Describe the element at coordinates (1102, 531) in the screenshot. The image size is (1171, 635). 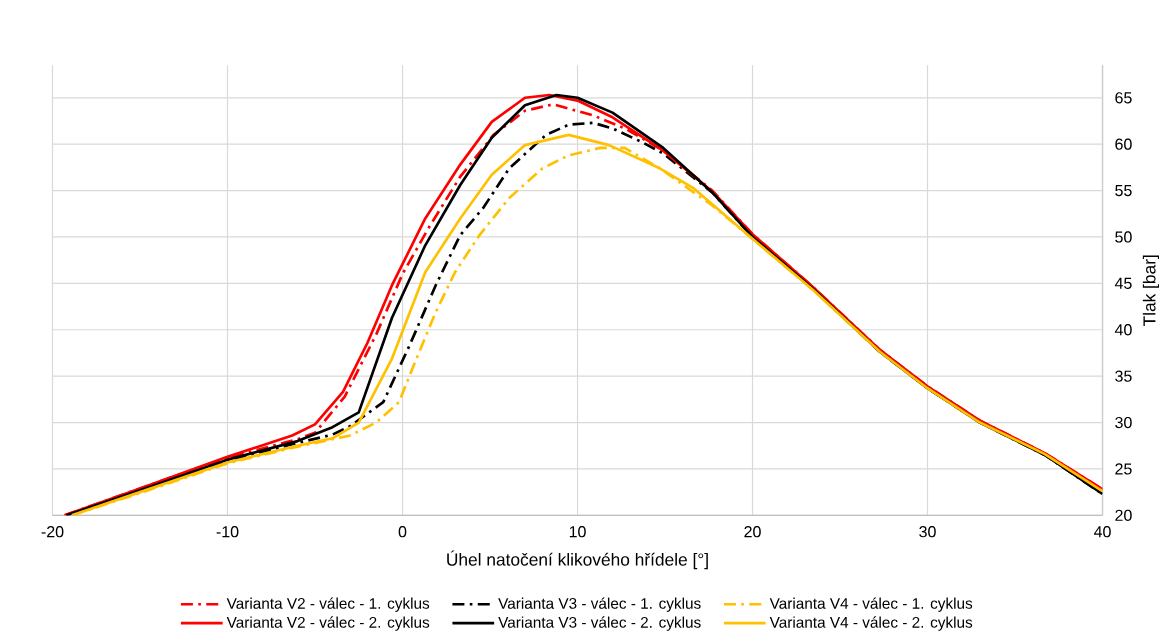
I see `x-tick-label: 40` at that location.